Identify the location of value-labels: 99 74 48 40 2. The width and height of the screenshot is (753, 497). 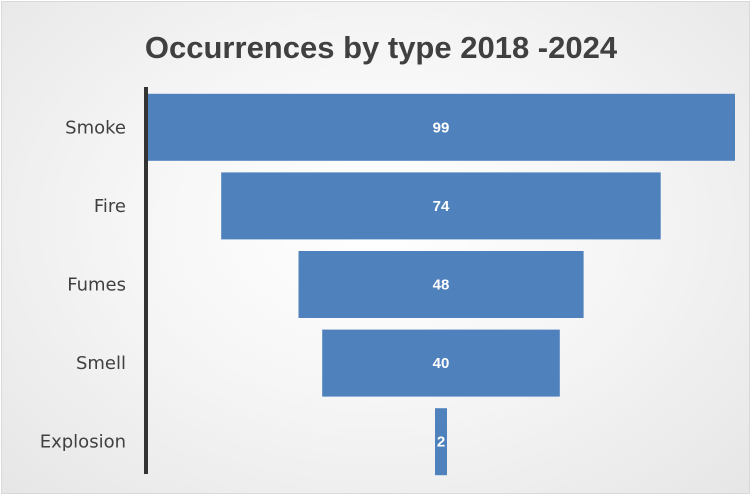
(441, 284).